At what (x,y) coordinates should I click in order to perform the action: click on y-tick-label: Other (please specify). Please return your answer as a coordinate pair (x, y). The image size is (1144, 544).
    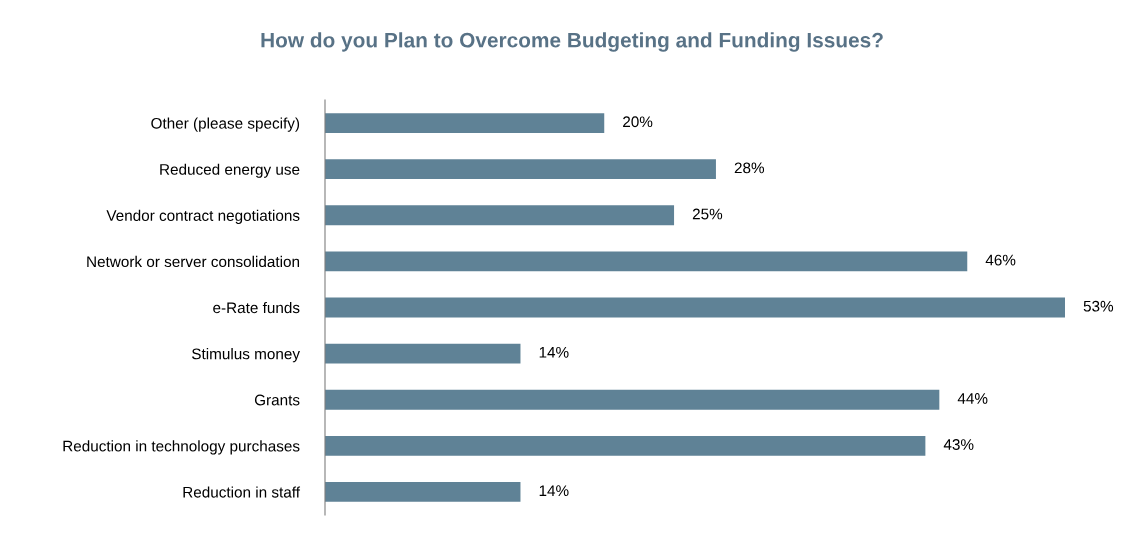
    Looking at the image, I should click on (225, 124).